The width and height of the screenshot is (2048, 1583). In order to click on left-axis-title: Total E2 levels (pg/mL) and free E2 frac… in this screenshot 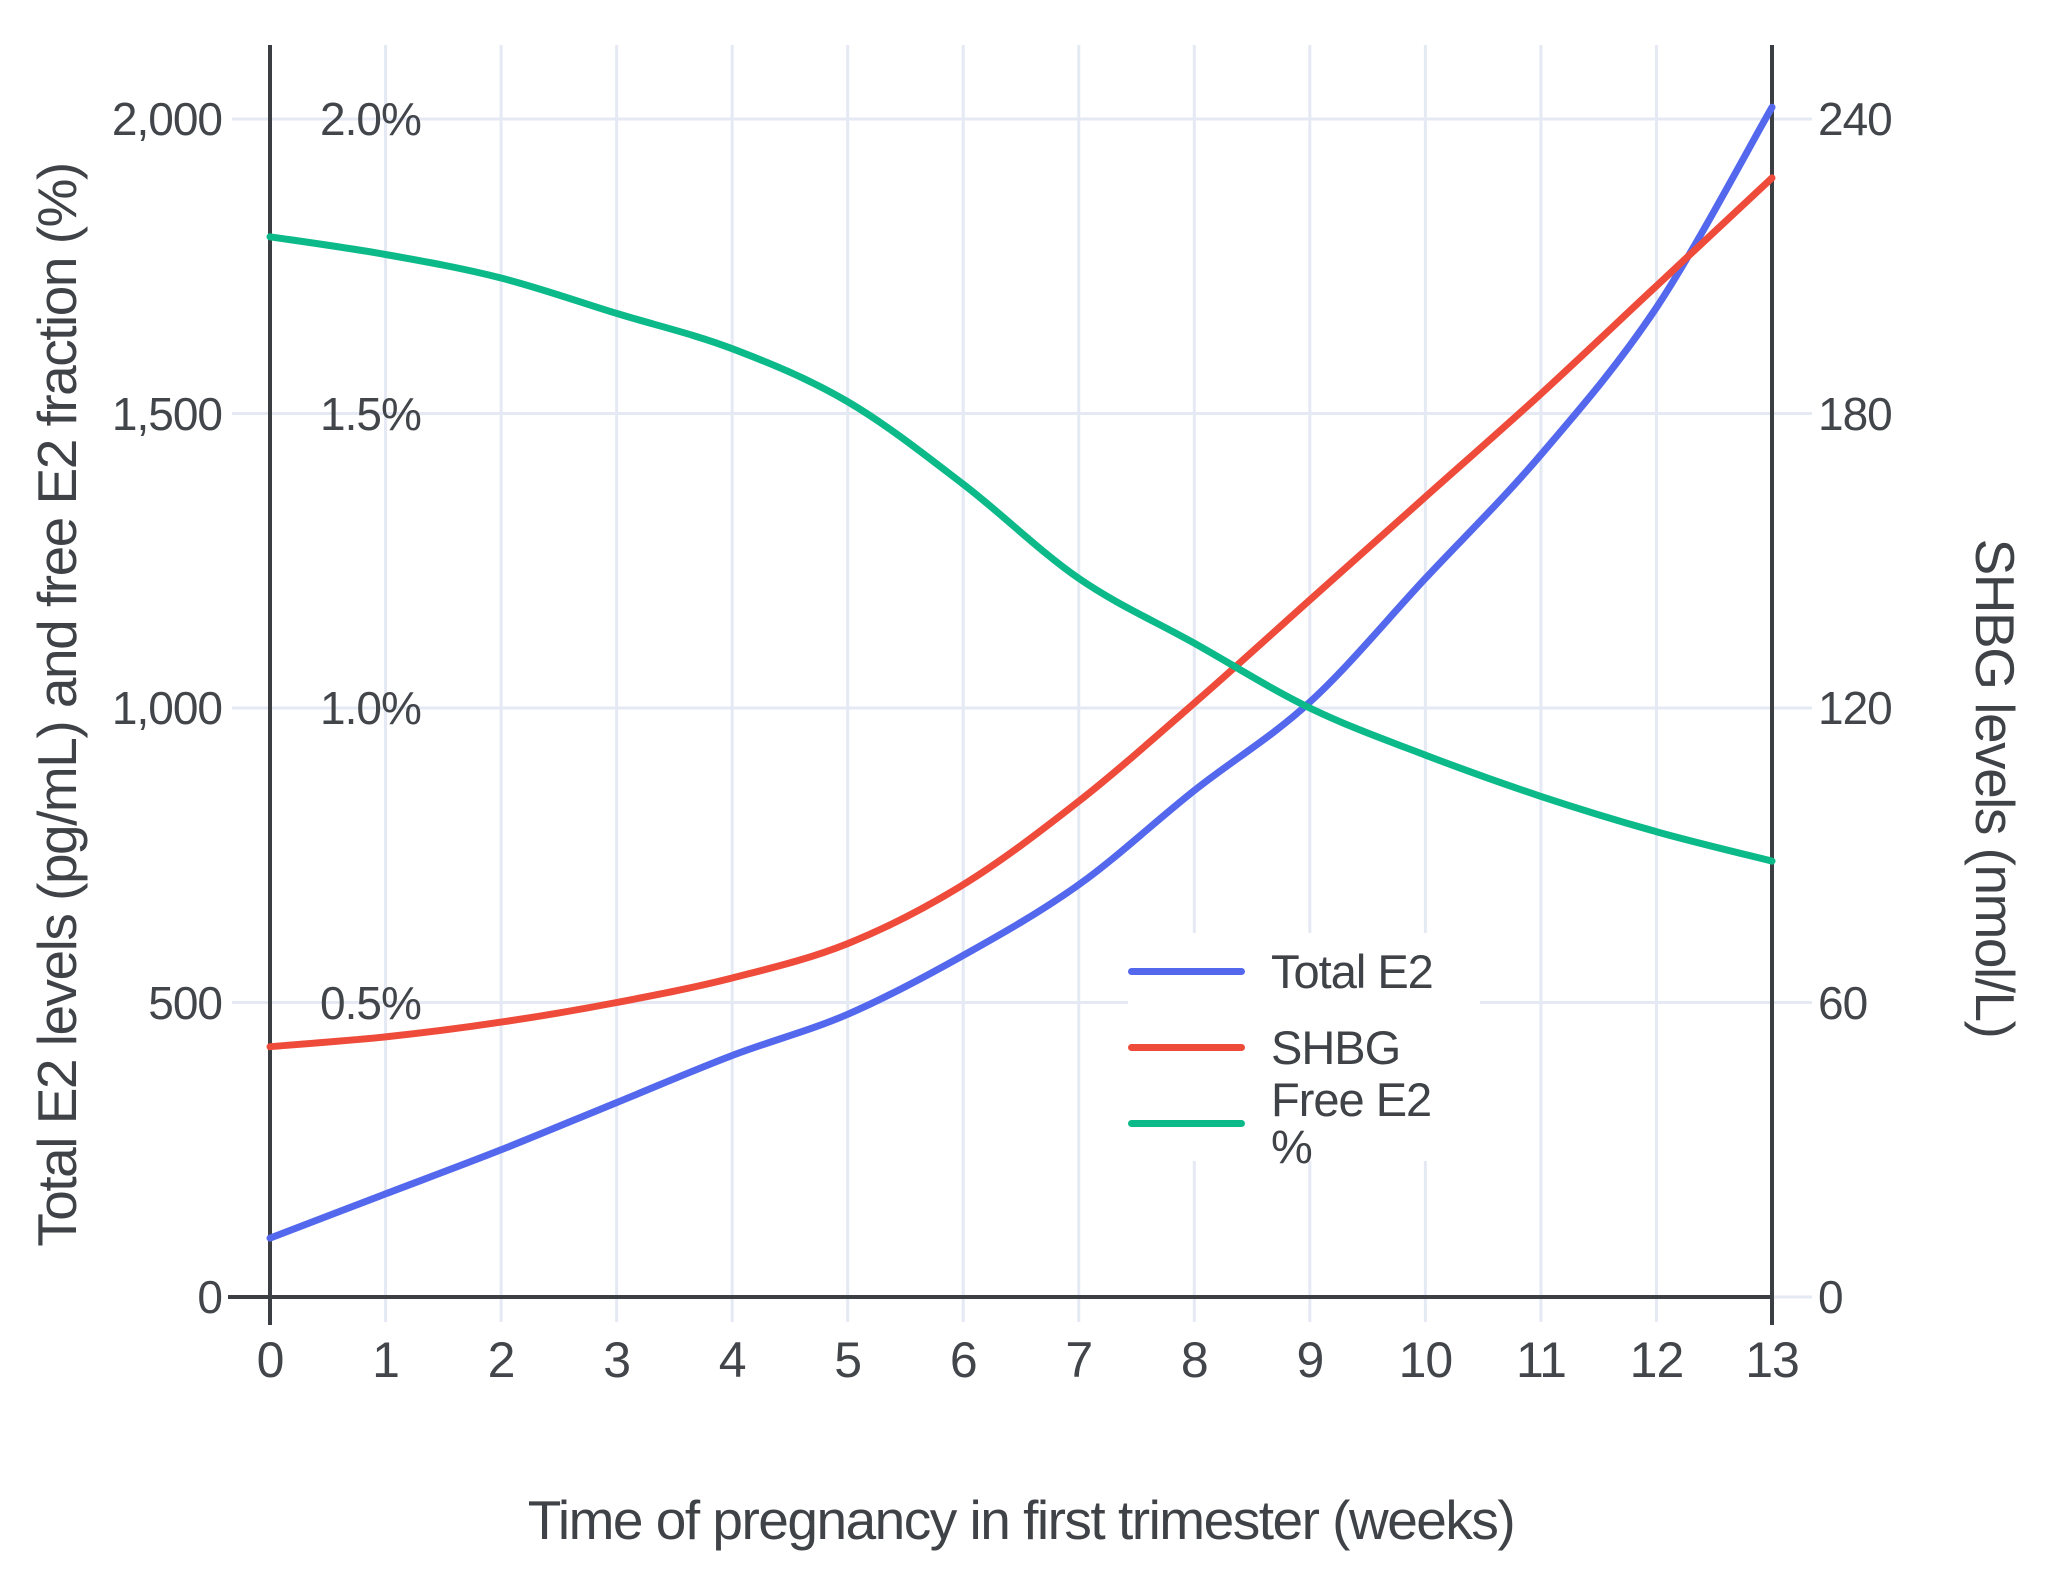, I will do `click(57, 705)`.